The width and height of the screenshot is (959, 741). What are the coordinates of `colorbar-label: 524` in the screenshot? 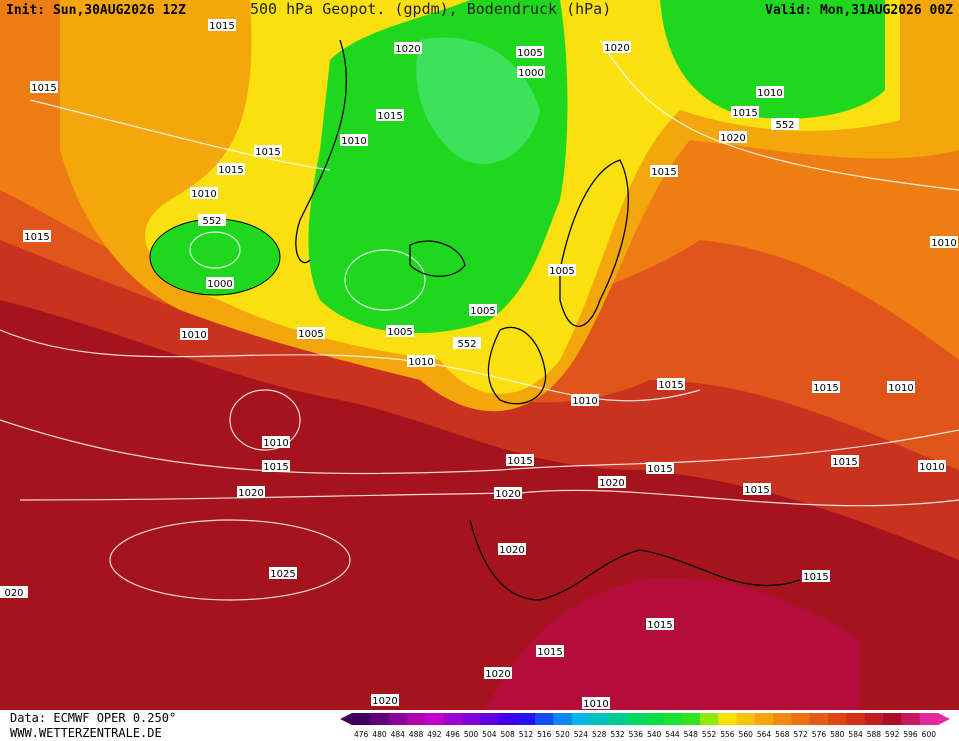 It's located at (581, 734).